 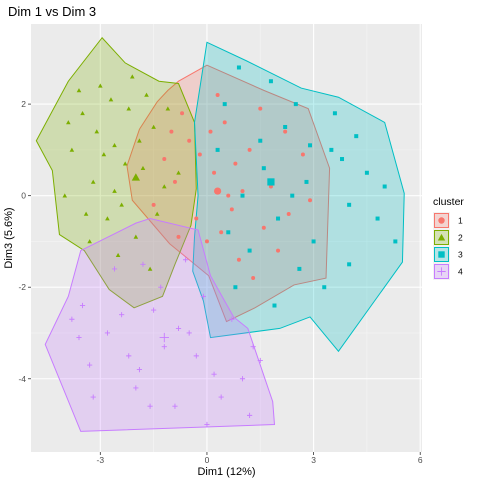 I want to click on x-tick-label: 0, so click(x=207, y=460).